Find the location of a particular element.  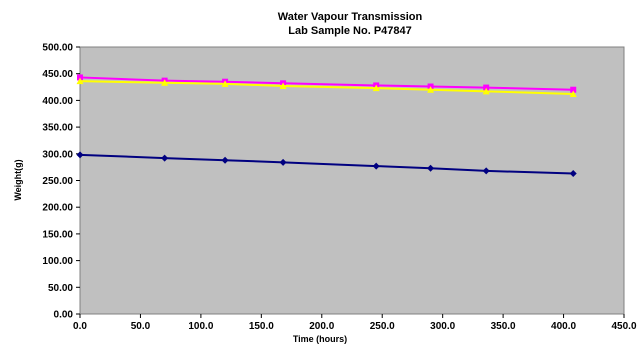

x-axis-title: Time (hours) is located at coordinates (320, 339).